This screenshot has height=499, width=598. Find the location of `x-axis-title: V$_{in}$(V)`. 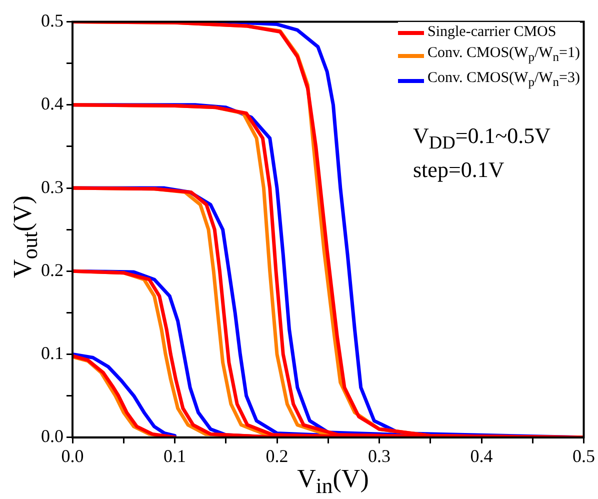

x-axis-title: V$_{in}$(V) is located at coordinates (333, 481).